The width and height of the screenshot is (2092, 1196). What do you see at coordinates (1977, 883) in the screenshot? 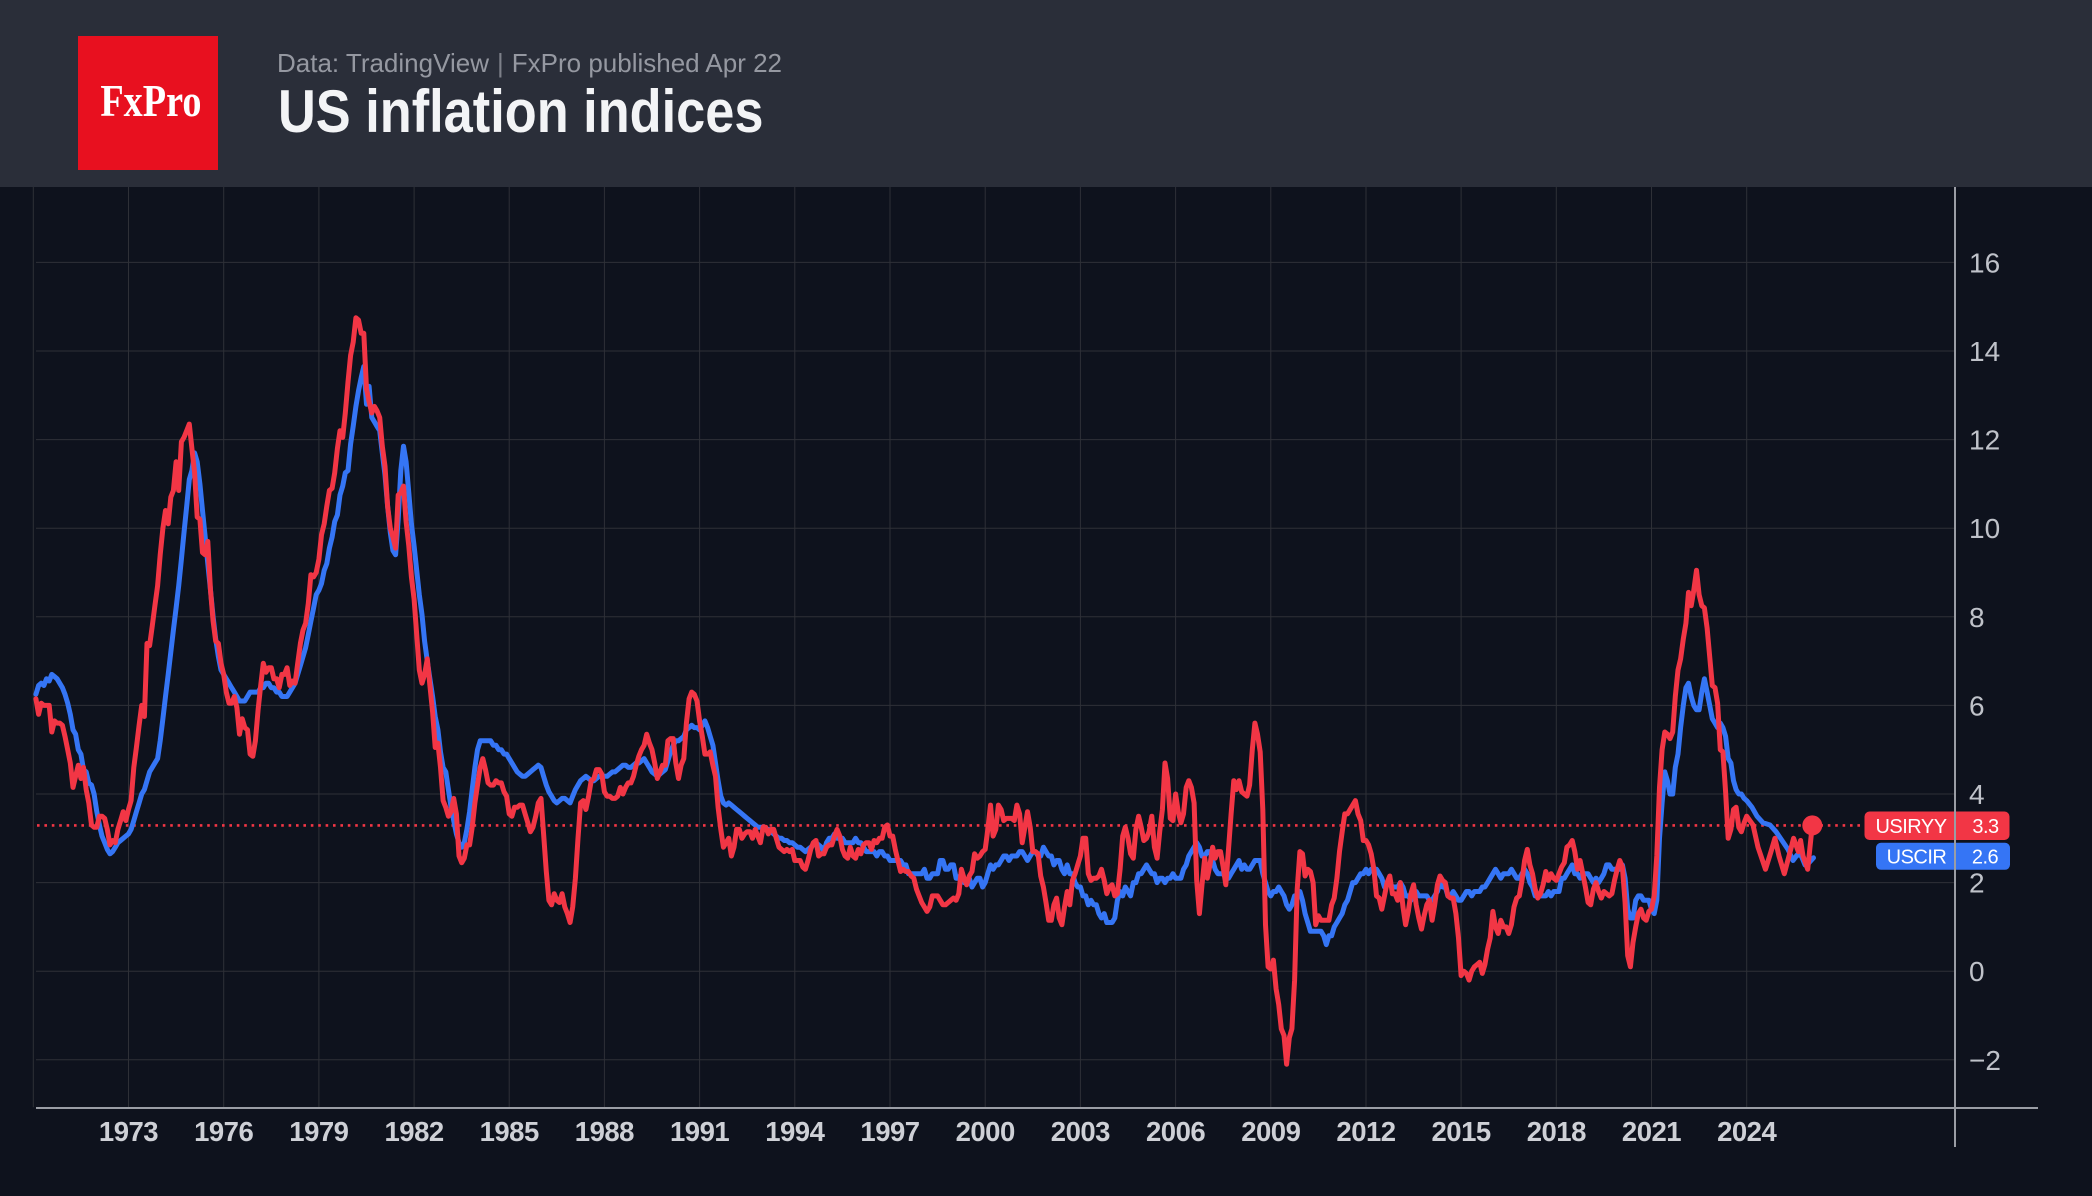
I see `svg-text: 2` at bounding box center [1977, 883].